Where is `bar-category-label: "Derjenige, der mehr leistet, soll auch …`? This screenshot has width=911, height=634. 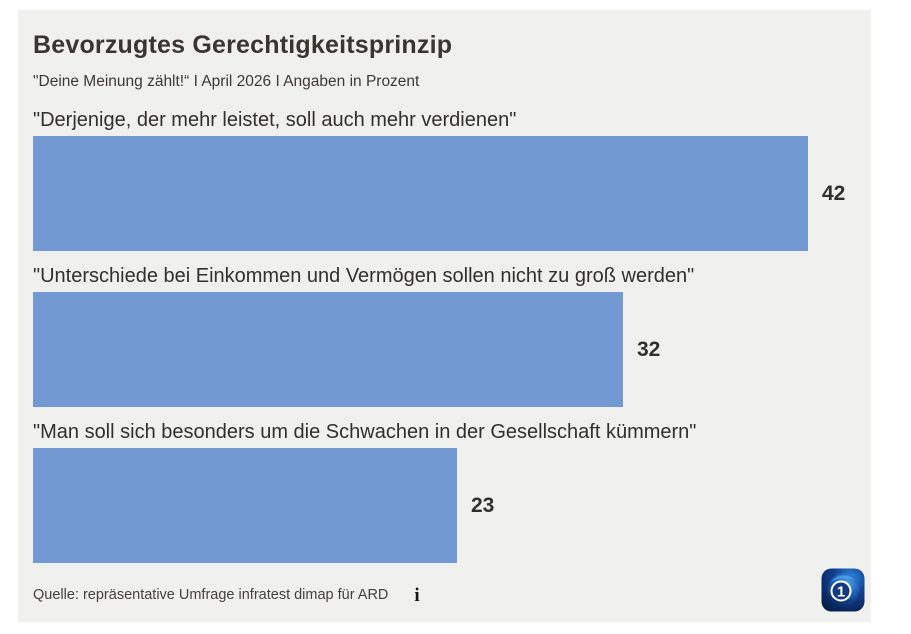 bar-category-label: "Derjenige, der mehr leistet, soll auch … is located at coordinates (275, 120).